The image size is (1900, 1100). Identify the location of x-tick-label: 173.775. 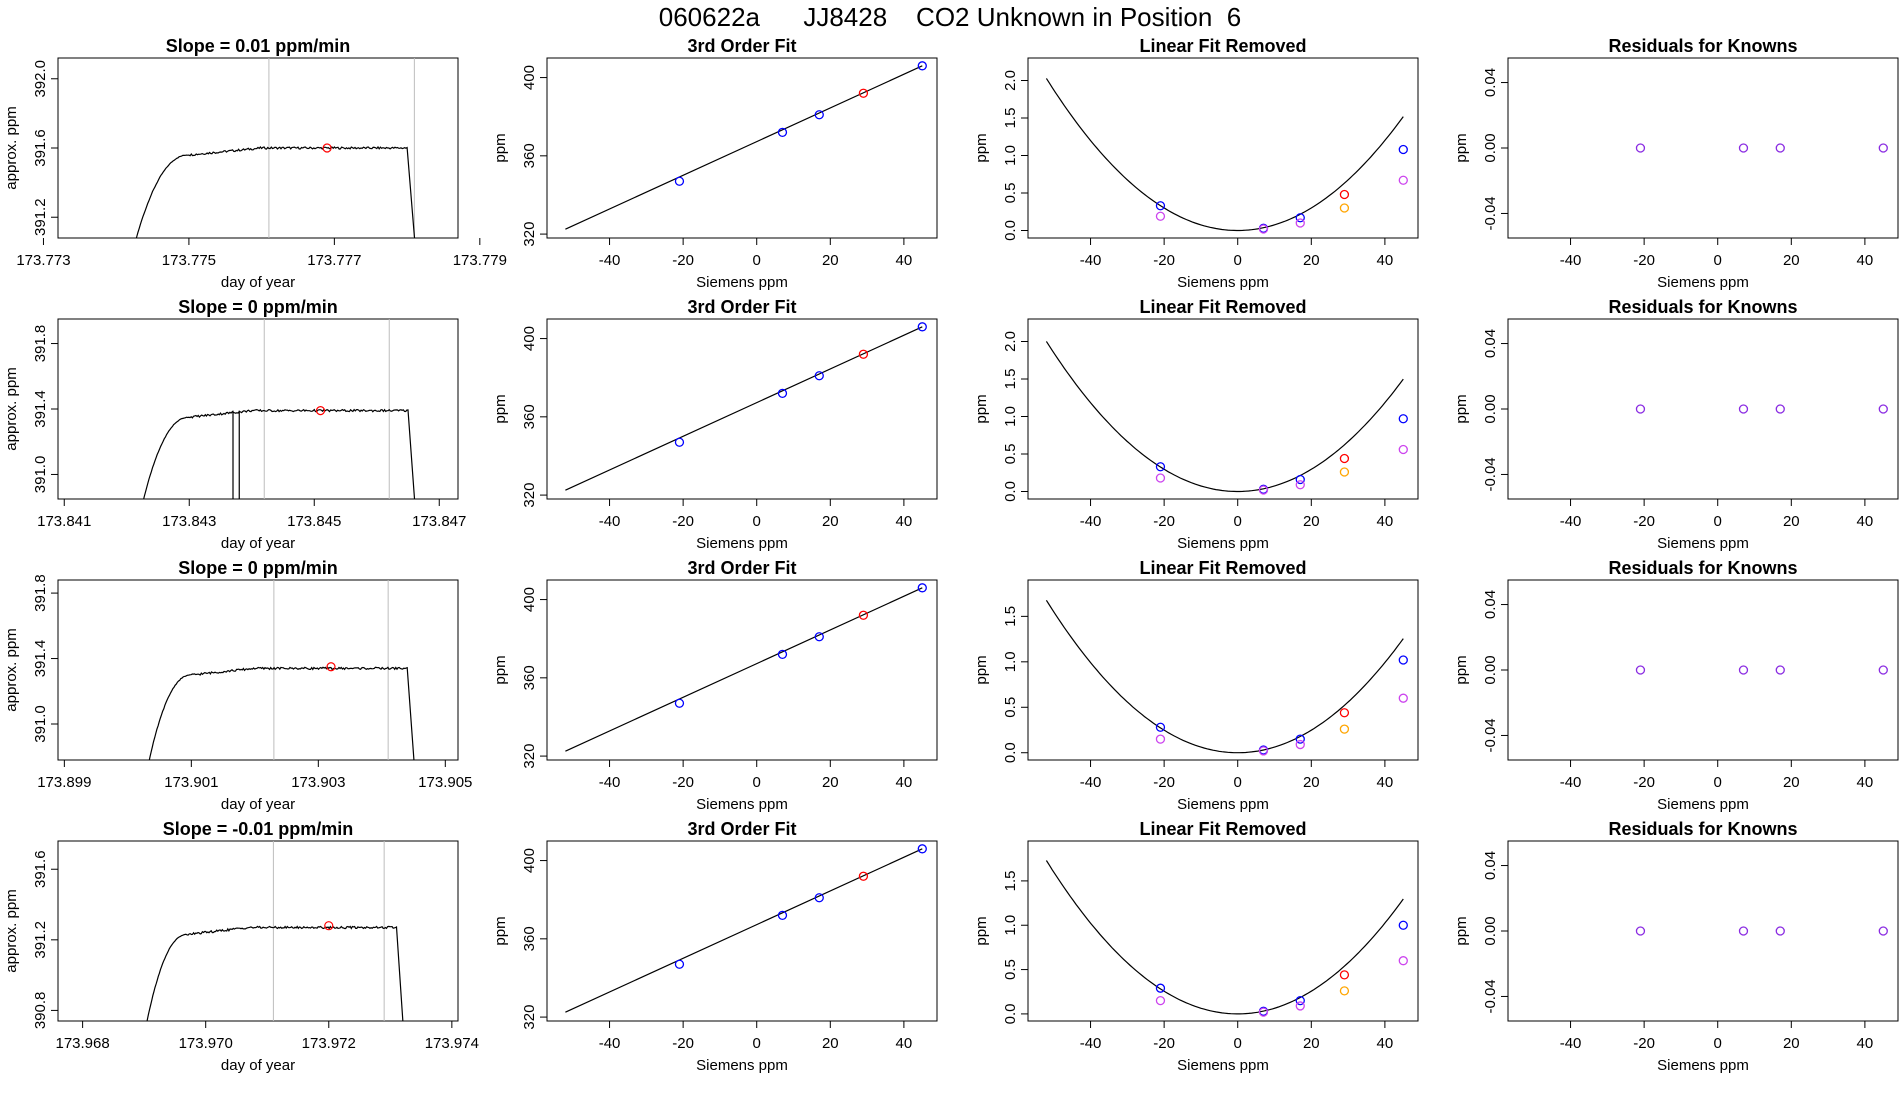
(189, 260).